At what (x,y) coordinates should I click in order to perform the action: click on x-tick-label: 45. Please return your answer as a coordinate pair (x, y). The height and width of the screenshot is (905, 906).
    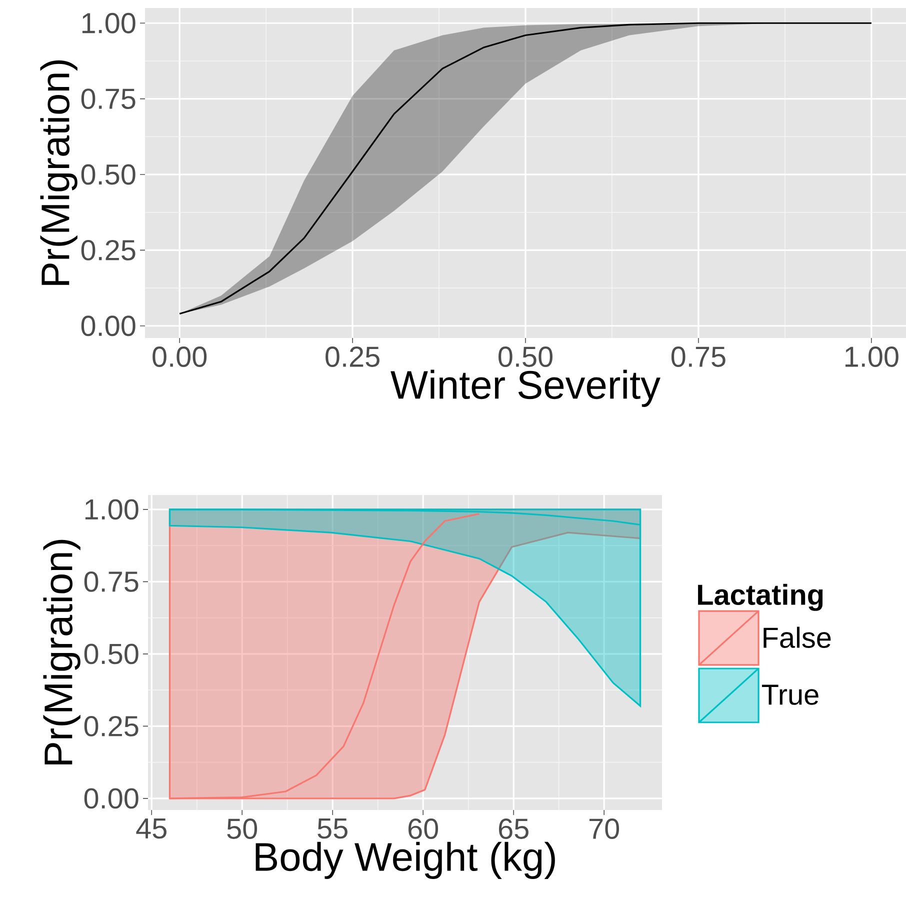
    Looking at the image, I should click on (151, 828).